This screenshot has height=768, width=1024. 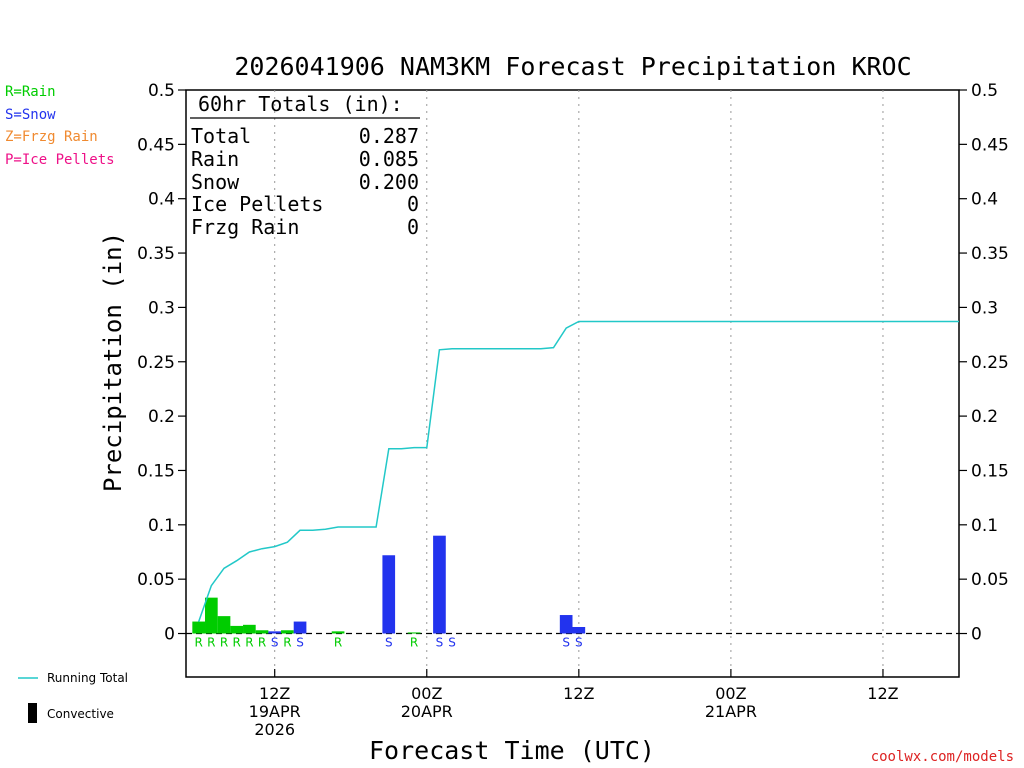 What do you see at coordinates (51, 137) in the screenshot?
I see `legend-frzg-rain: Z=Frzg Rain` at bounding box center [51, 137].